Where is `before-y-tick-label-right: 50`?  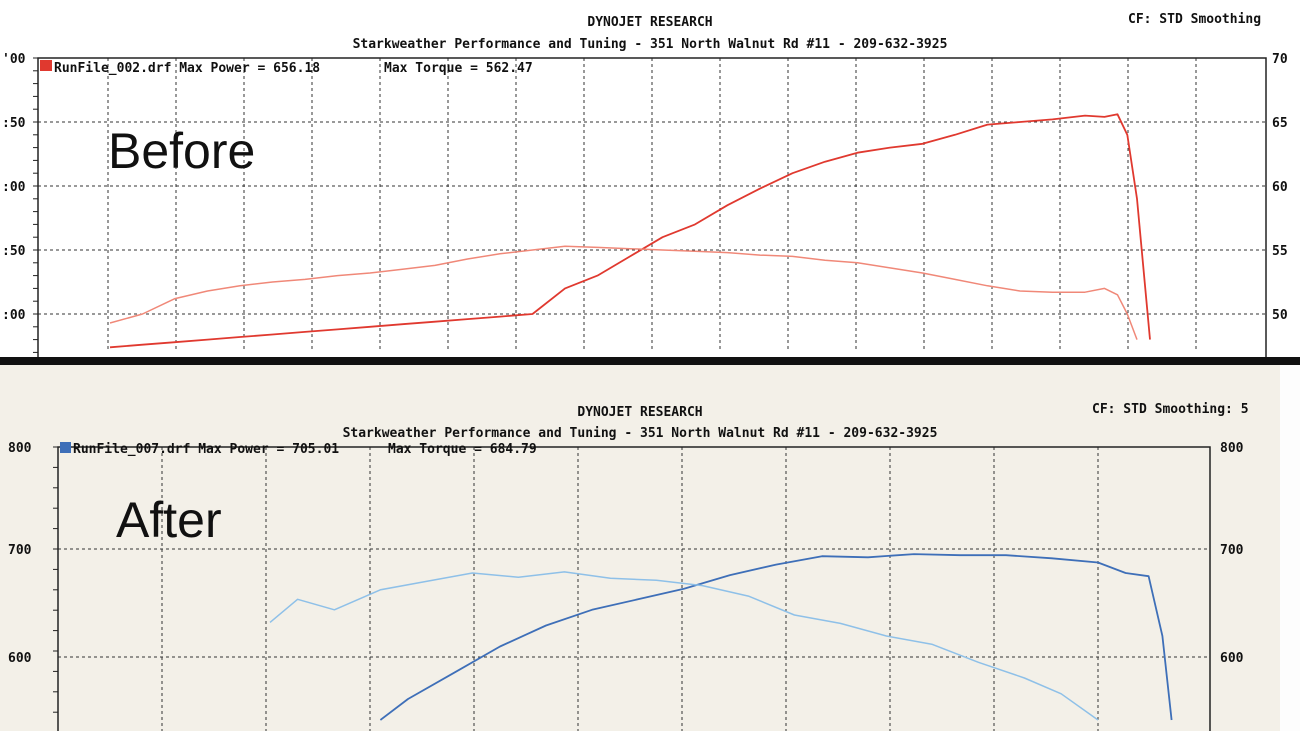 before-y-tick-label-right: 50 is located at coordinates (1280, 315).